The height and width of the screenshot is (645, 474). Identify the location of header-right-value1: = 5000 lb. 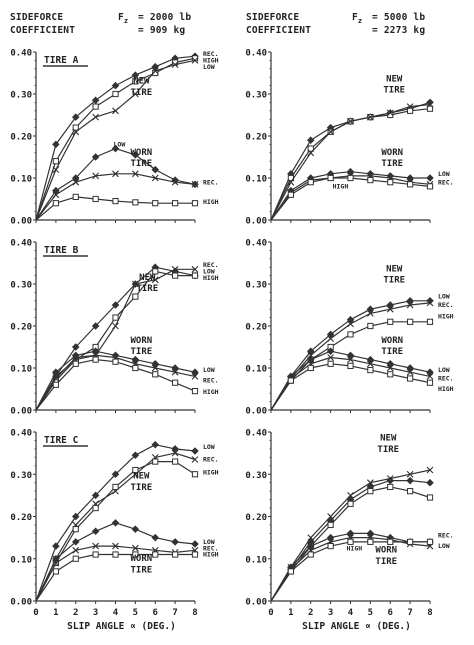
(399, 17).